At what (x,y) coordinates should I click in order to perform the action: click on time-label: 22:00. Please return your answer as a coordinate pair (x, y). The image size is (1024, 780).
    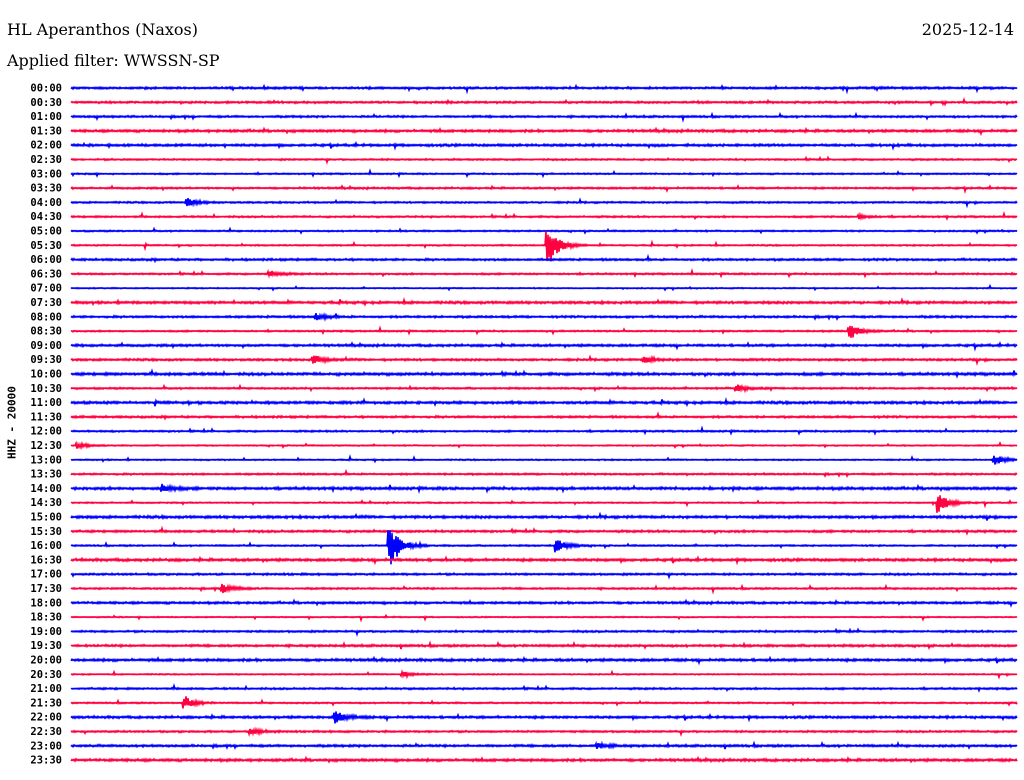
    Looking at the image, I should click on (46, 718).